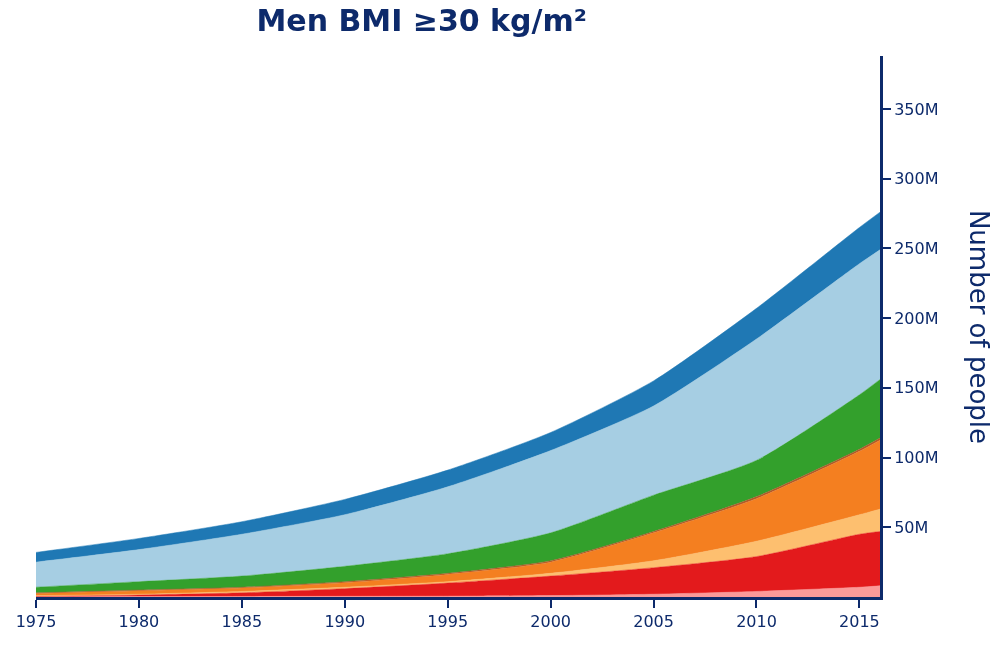 The height and width of the screenshot is (645, 1004). What do you see at coordinates (916, 179) in the screenshot?
I see `y-tick-label: 300M` at bounding box center [916, 179].